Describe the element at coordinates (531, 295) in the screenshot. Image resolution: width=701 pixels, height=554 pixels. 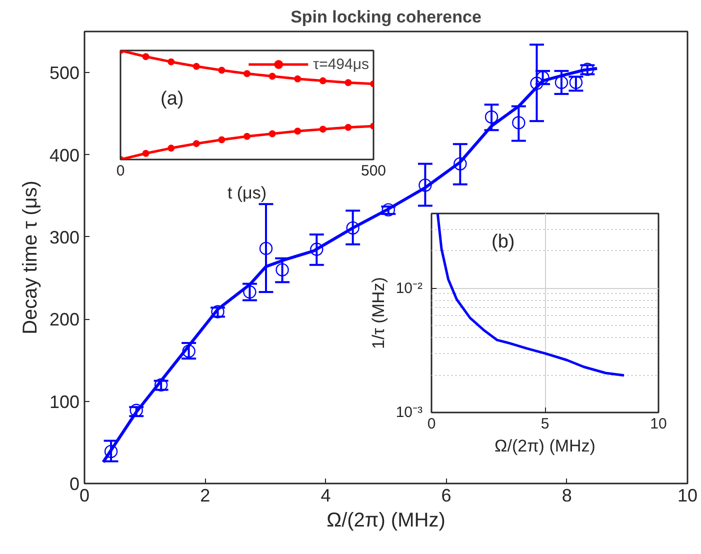
I see `line-series` at that location.